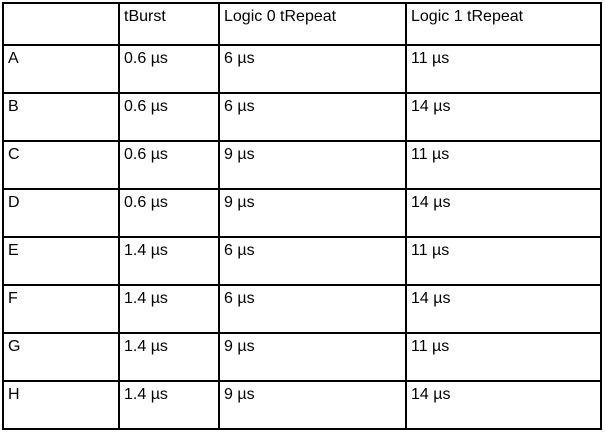 The image size is (605, 437). I want to click on table-row: H 1.4 µs 9 µs 14 µs, so click(302, 405).